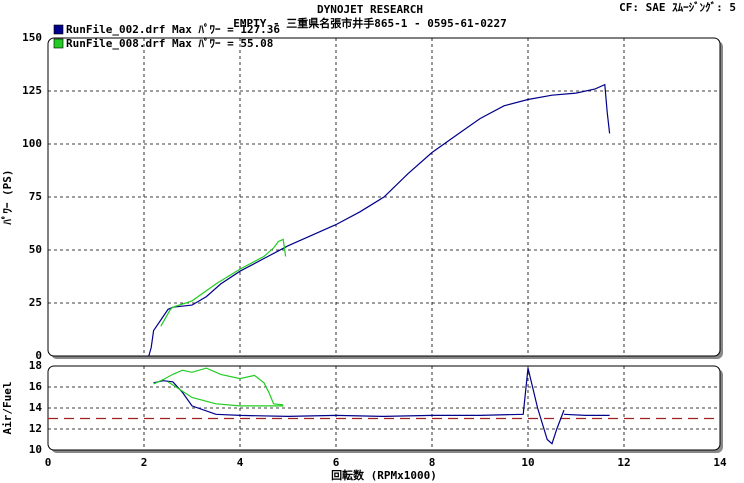  Describe the element at coordinates (370, 9) in the screenshot. I see `chart-title: DYNOJET RESEARCH` at that location.